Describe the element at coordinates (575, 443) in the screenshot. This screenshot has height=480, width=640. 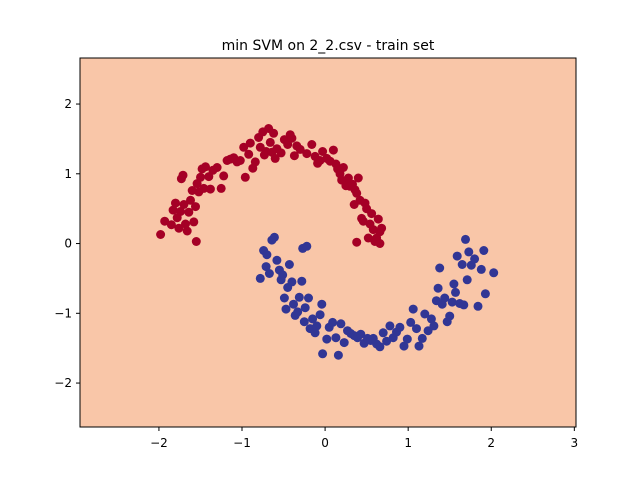
I see `x-tick-label: 3` at that location.